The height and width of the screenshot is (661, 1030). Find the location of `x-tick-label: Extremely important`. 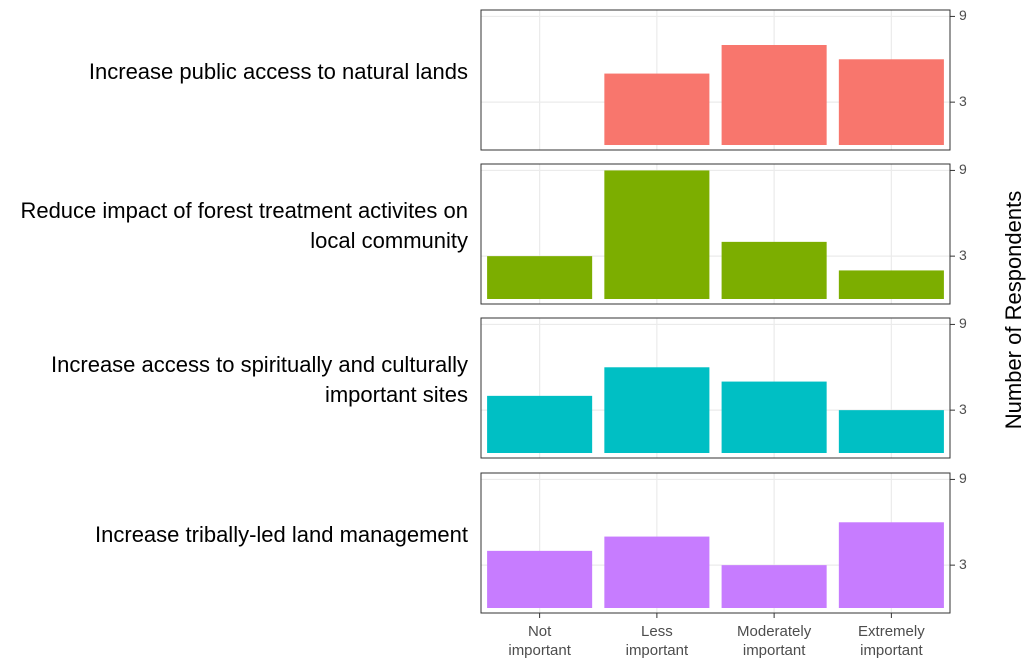

x-tick-label: Extremely important is located at coordinates (891, 641).